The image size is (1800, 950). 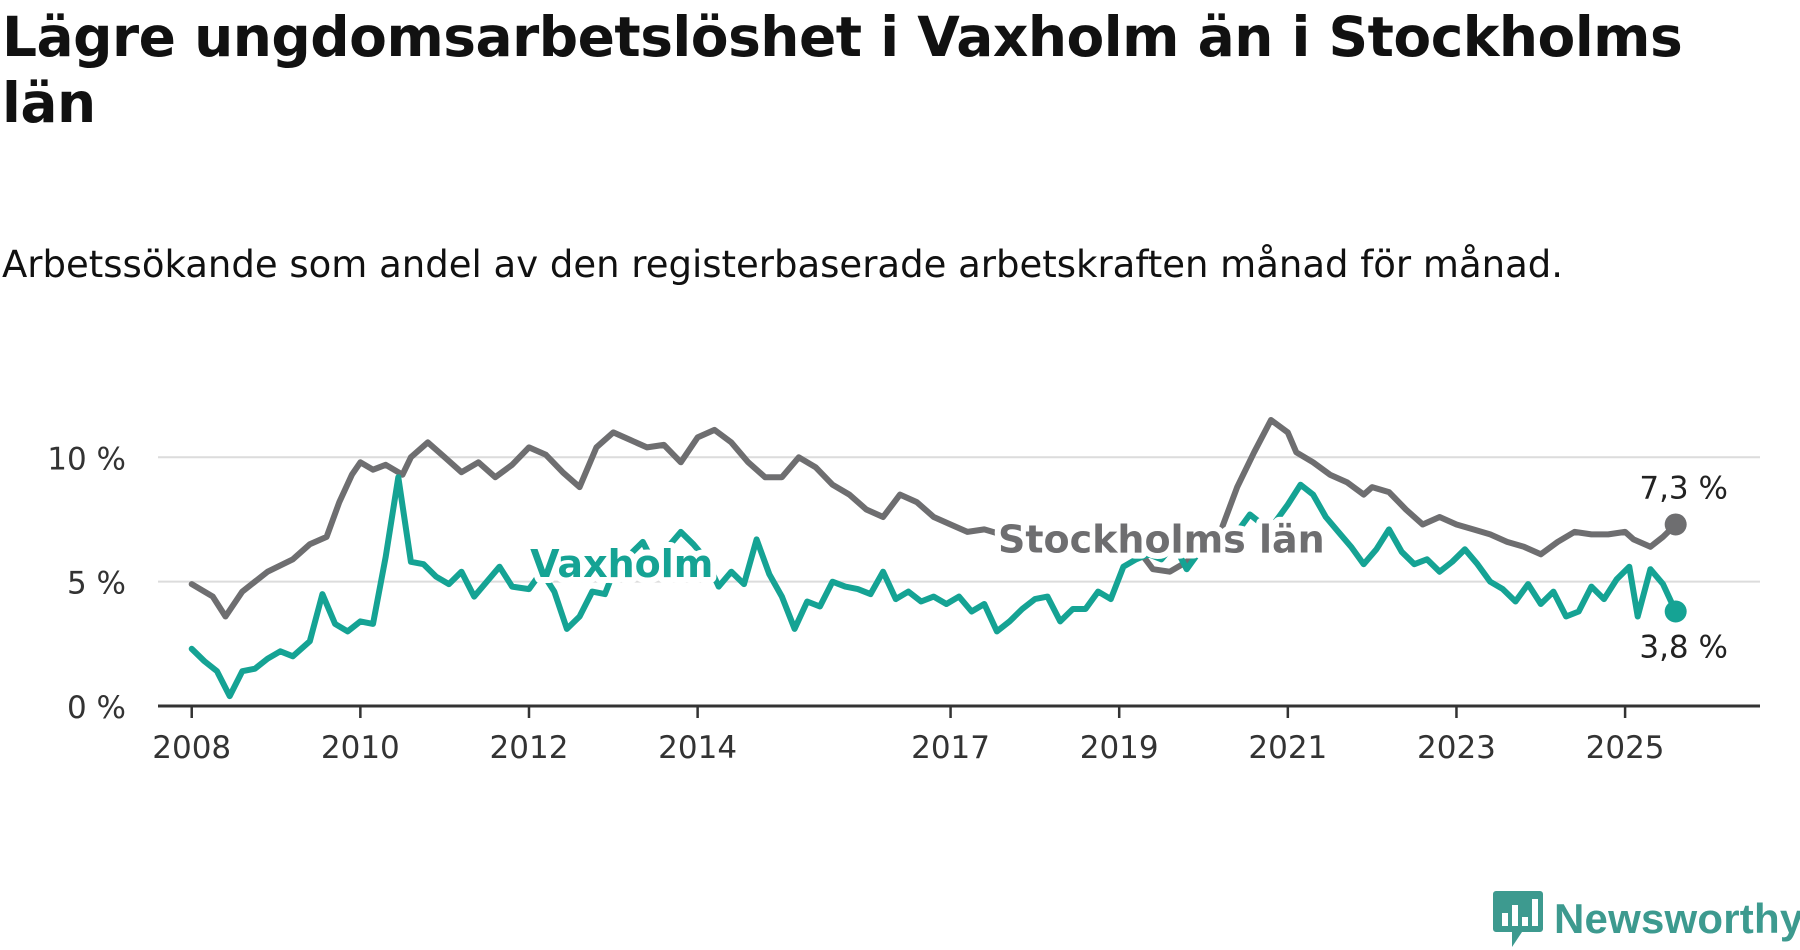 What do you see at coordinates (697, 748) in the screenshot?
I see `x-tick-label: 2014` at bounding box center [697, 748].